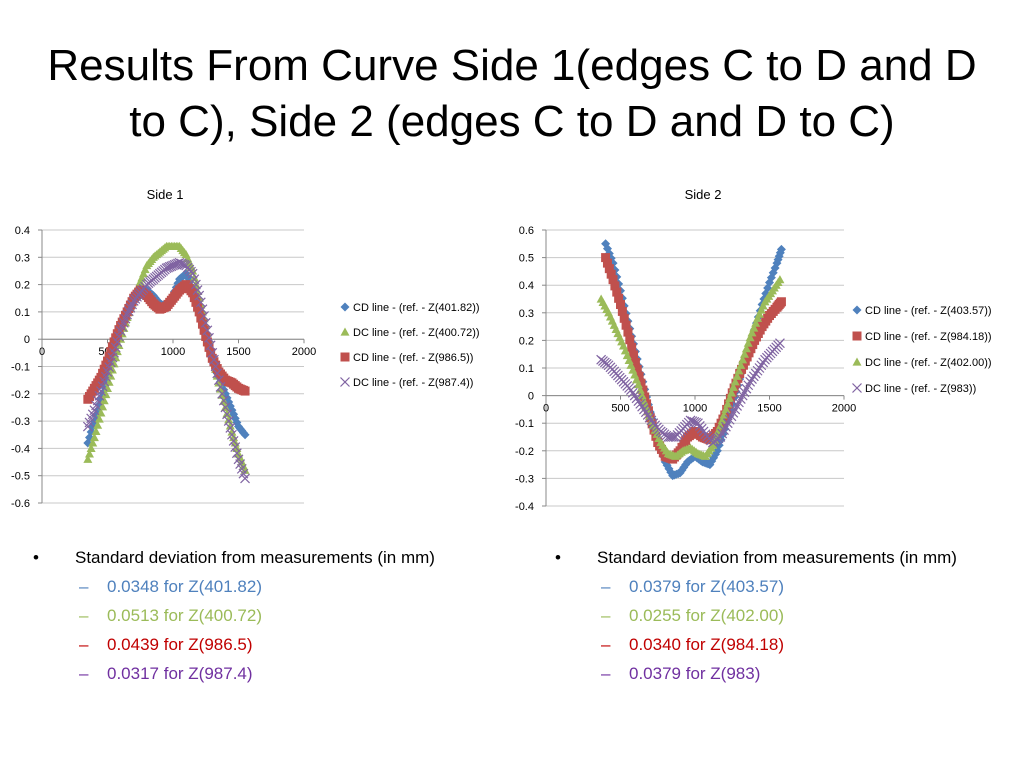 This screenshot has width=1024, height=768. I want to click on y-tick-label: -0.3, so click(20, 422).